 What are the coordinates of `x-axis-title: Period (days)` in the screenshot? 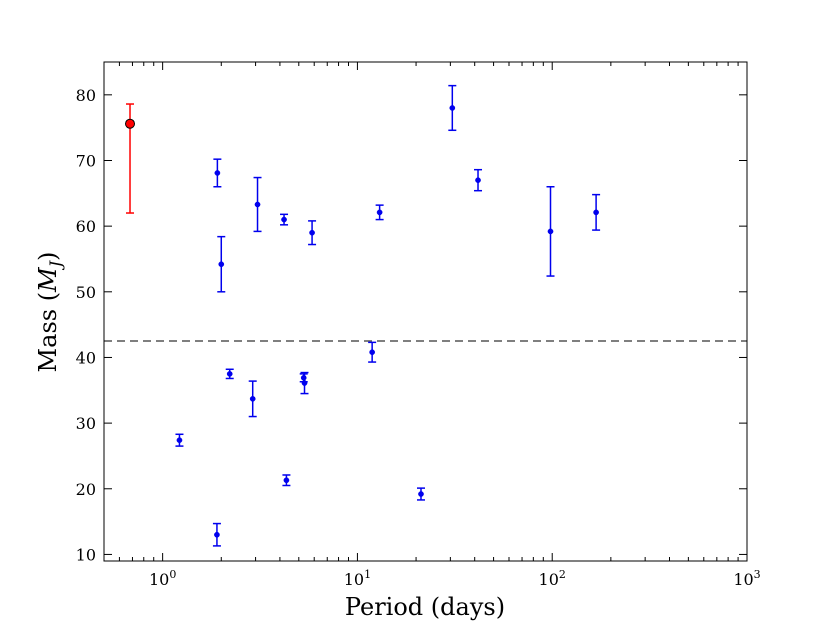 It's located at (425, 607).